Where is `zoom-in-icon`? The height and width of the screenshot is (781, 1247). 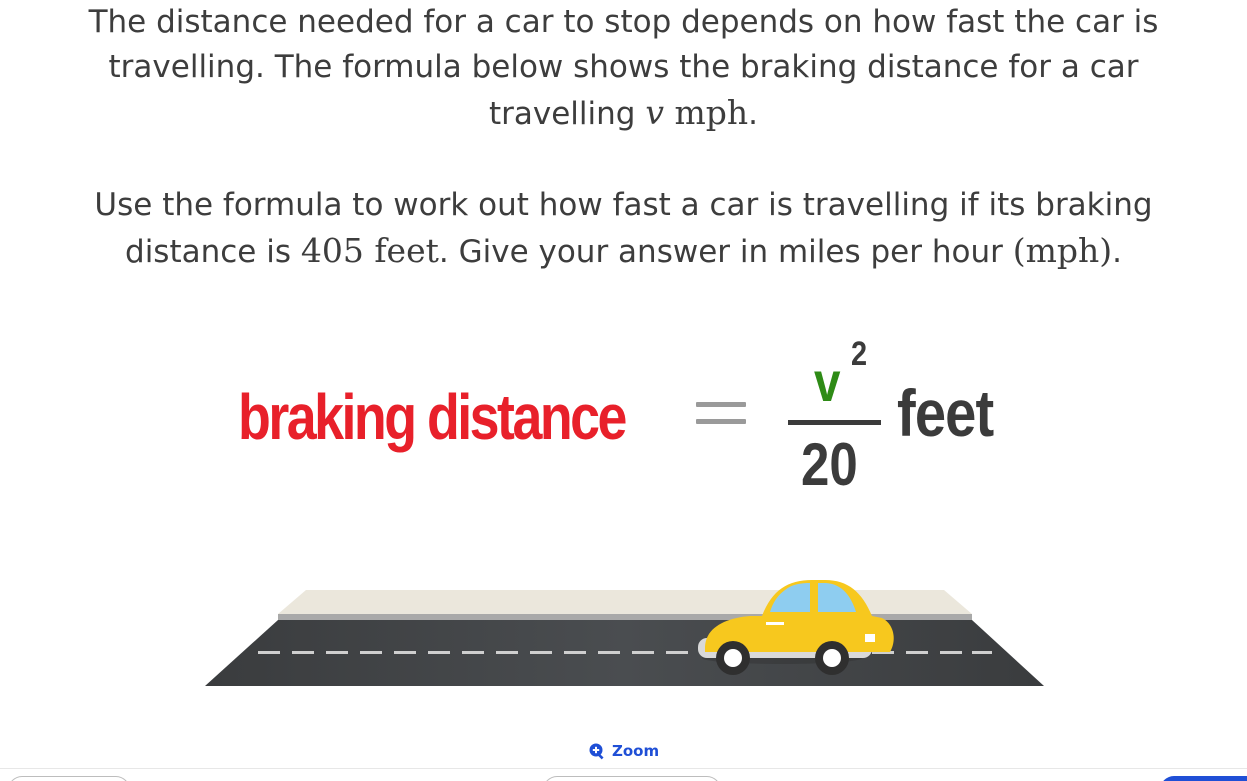 zoom-in-icon is located at coordinates (596, 751).